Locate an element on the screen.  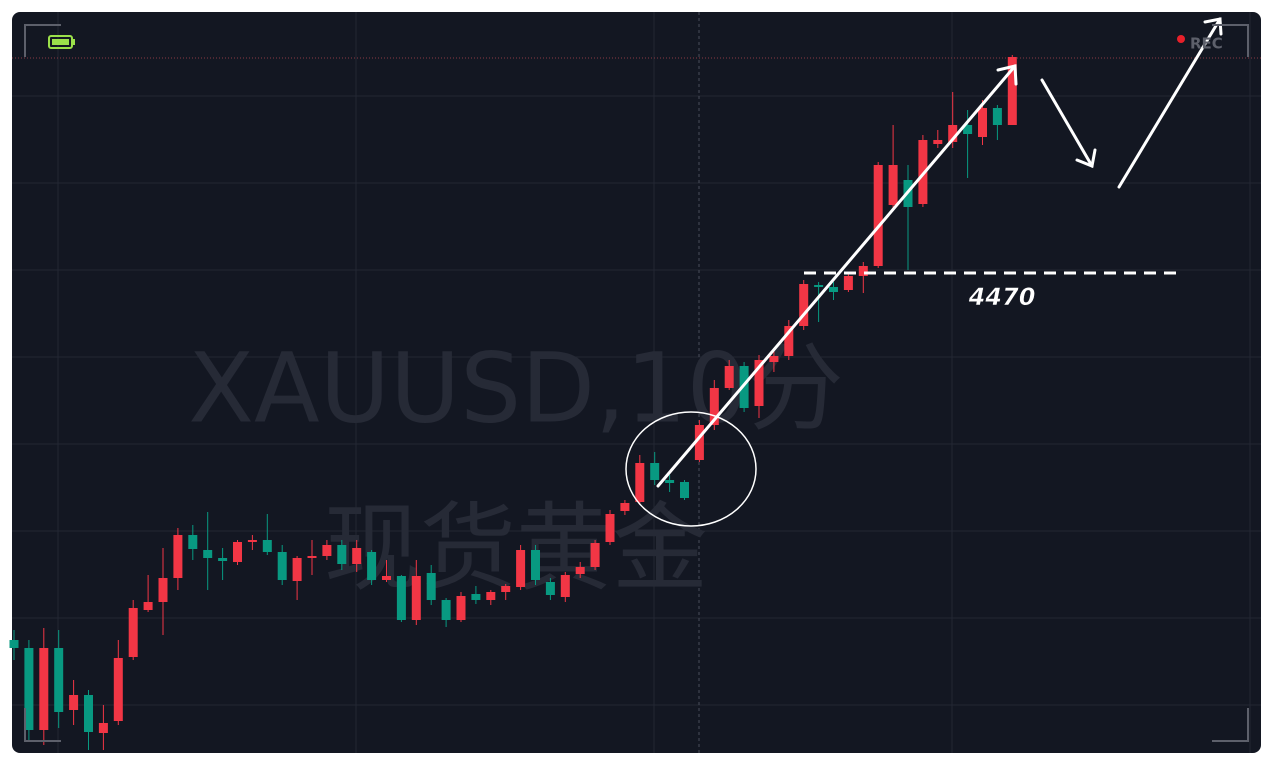
battery-tip is located at coordinates (74, 42).